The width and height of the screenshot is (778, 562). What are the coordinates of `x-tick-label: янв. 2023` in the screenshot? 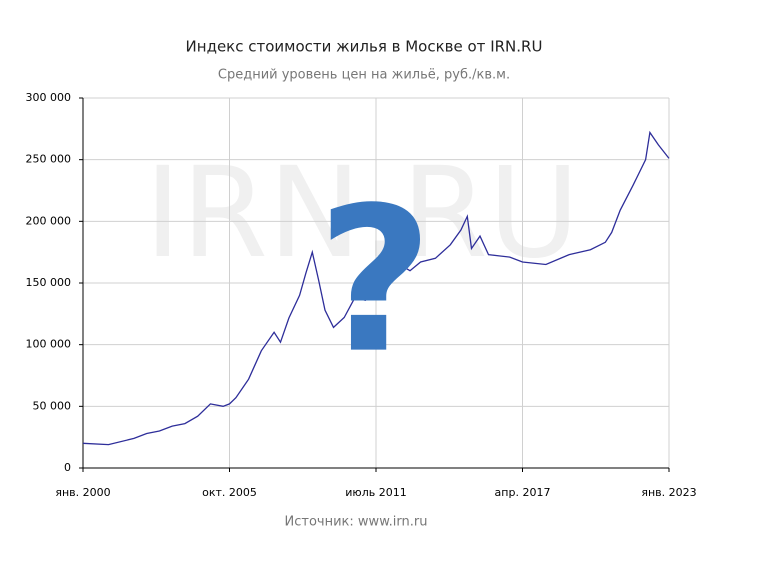 It's located at (668, 492).